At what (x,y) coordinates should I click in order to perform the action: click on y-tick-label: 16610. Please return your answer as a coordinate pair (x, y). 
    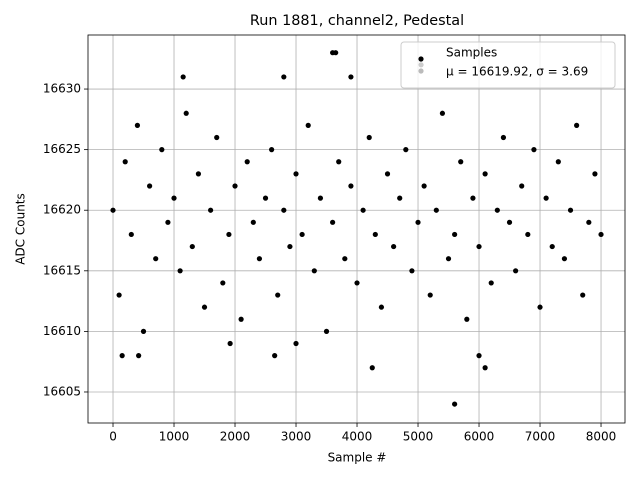
    Looking at the image, I should click on (62, 331).